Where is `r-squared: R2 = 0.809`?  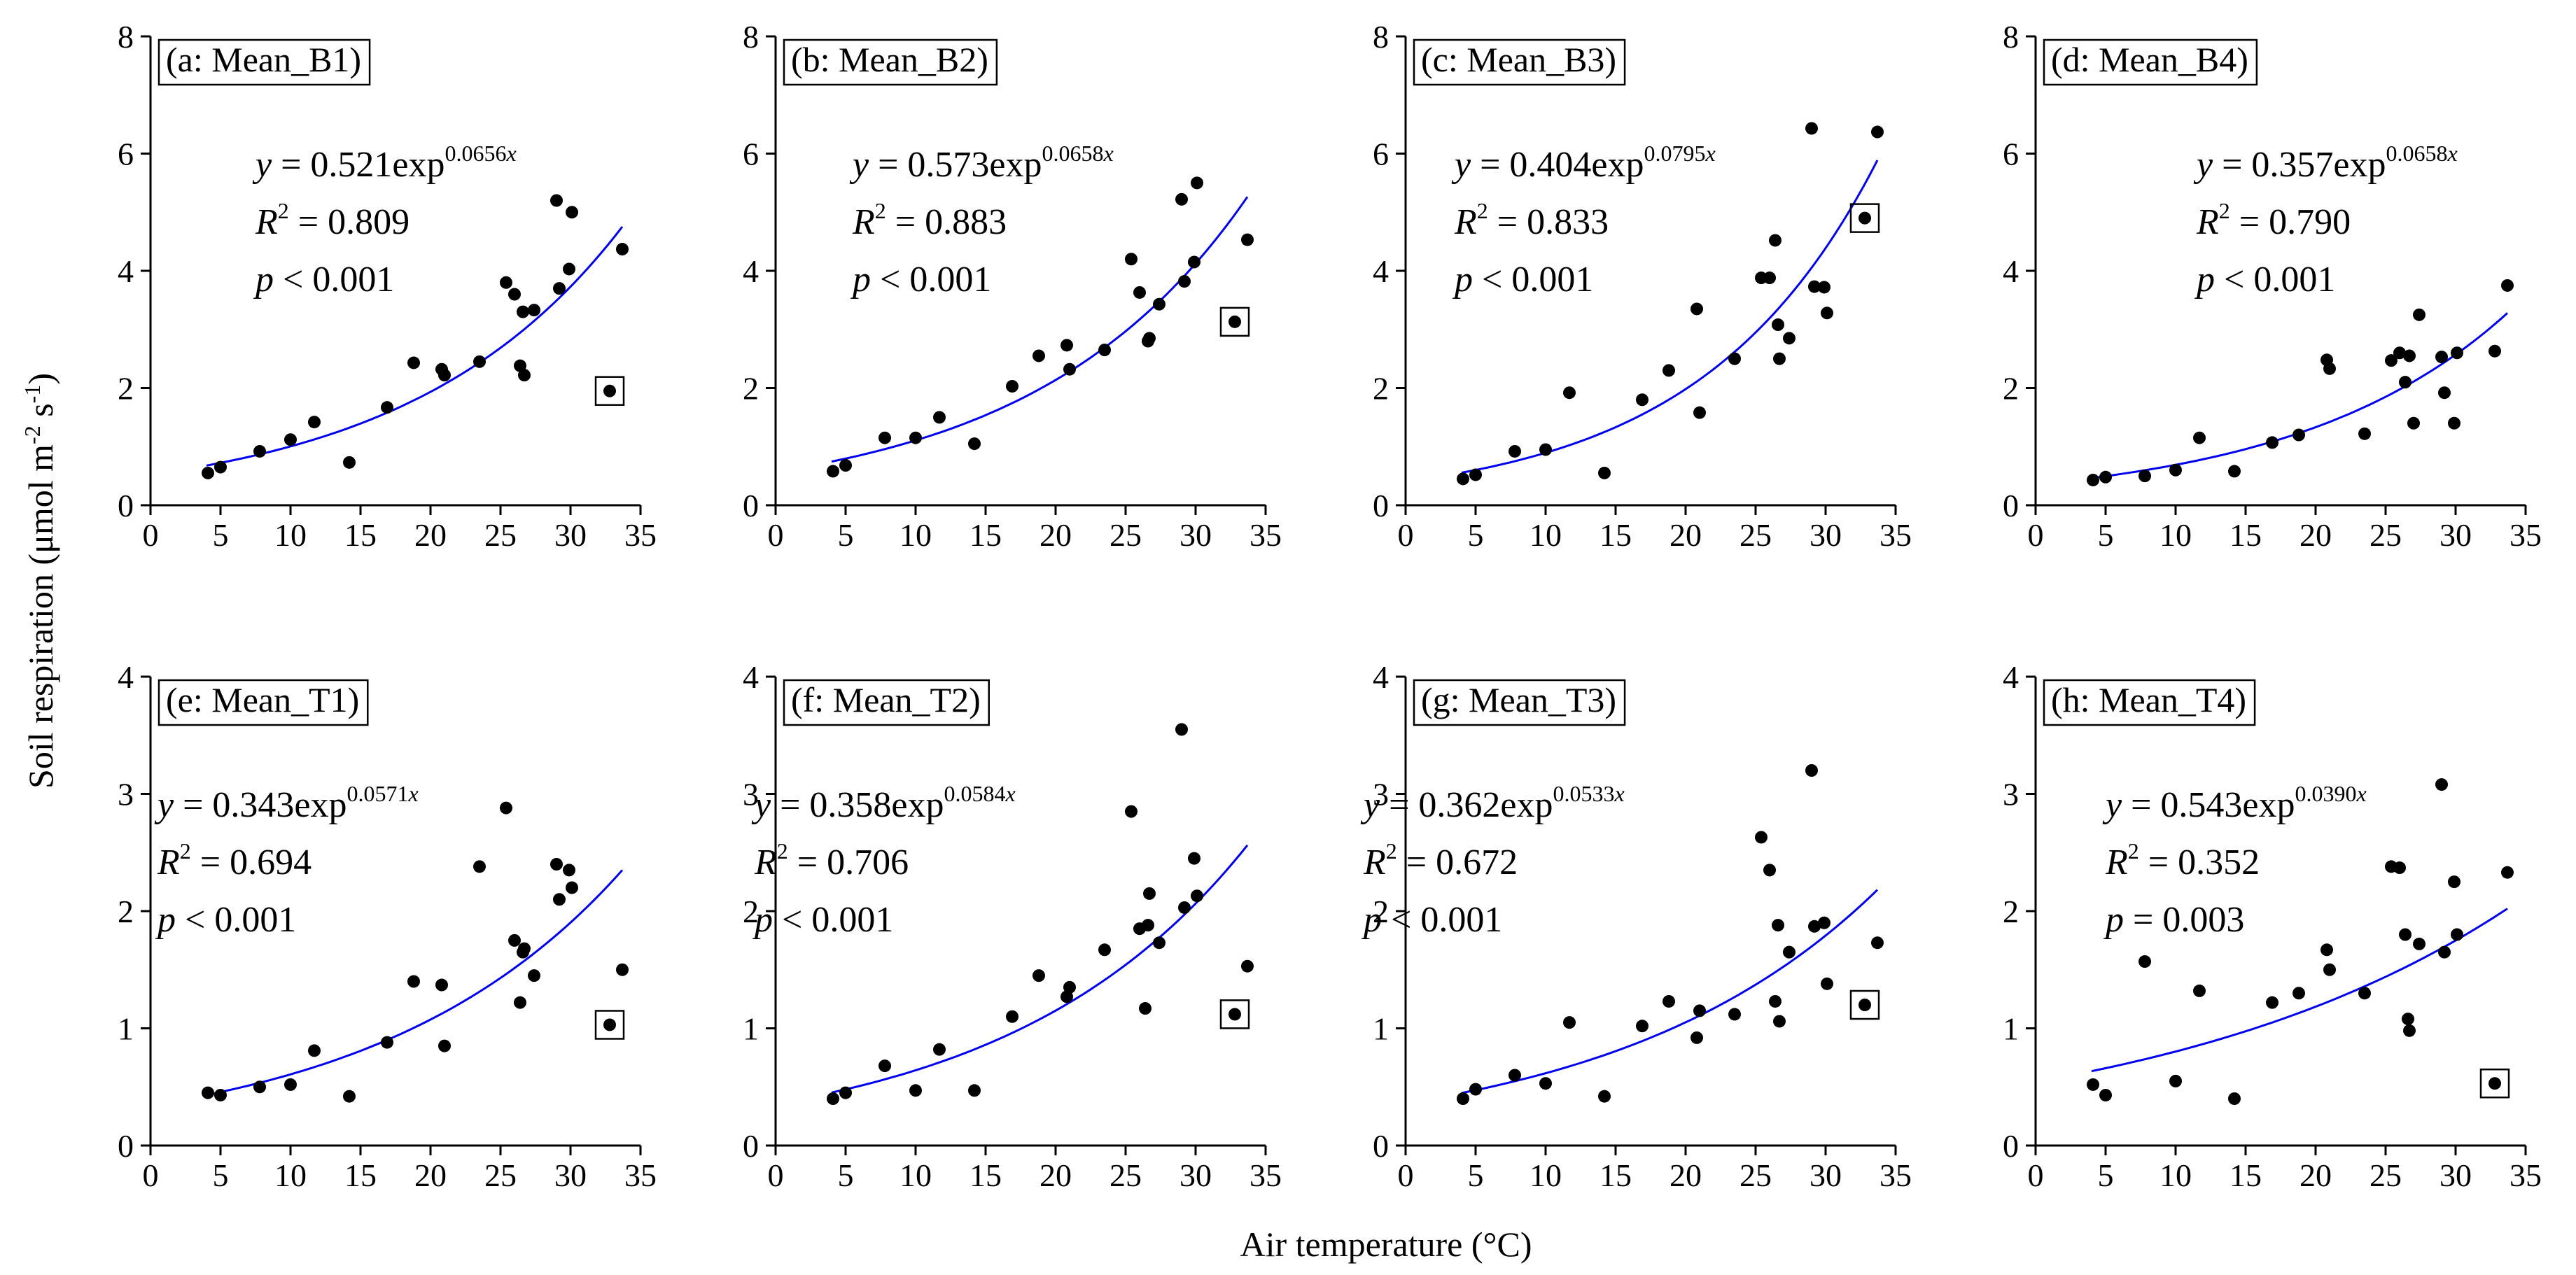
r-squared: R2 = 0.809 is located at coordinates (332, 220).